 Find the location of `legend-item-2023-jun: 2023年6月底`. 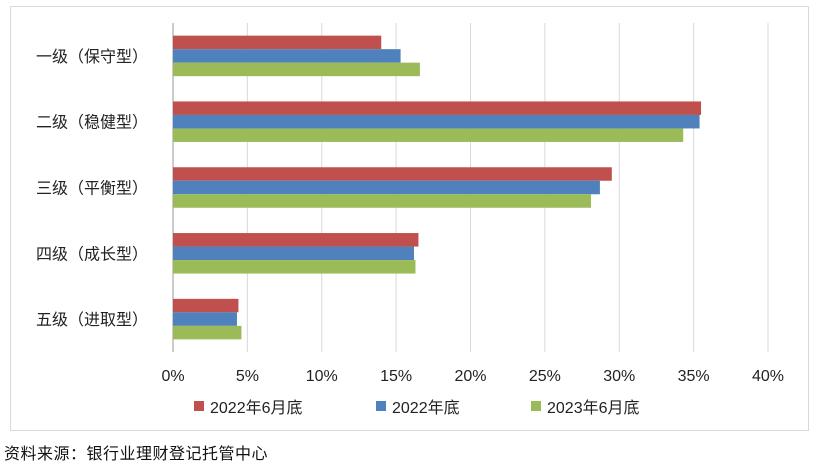

legend-item-2023-jun: 2023年6月底 is located at coordinates (585, 406).